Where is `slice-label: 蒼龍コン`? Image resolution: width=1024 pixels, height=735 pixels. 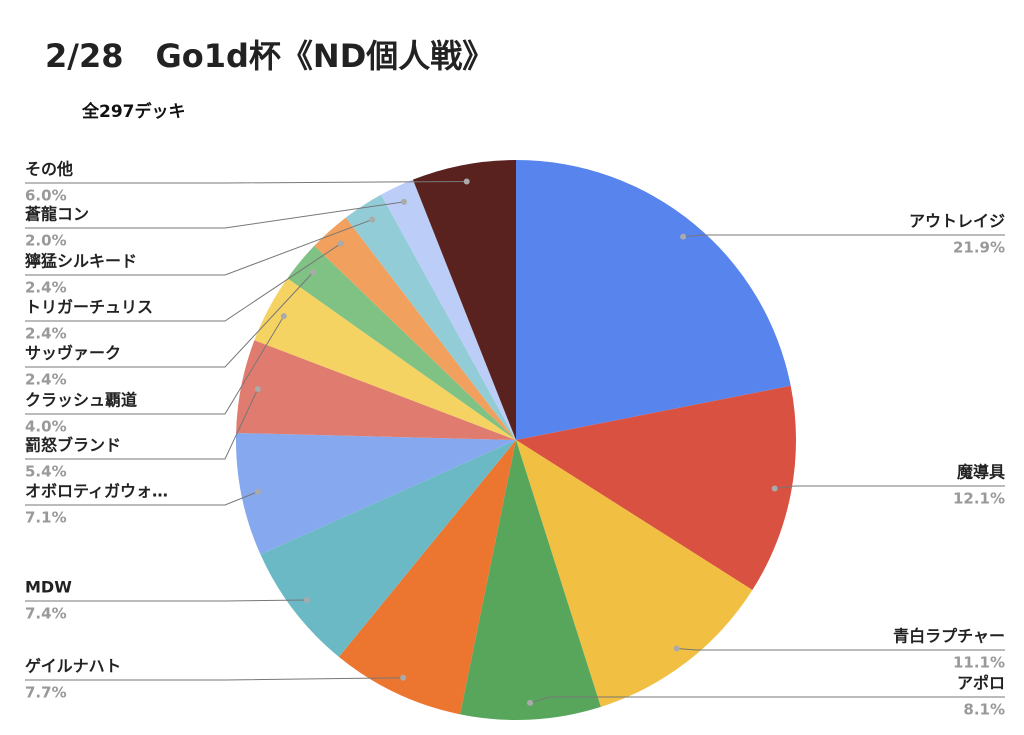 slice-label: 蒼龍コン is located at coordinates (57, 214).